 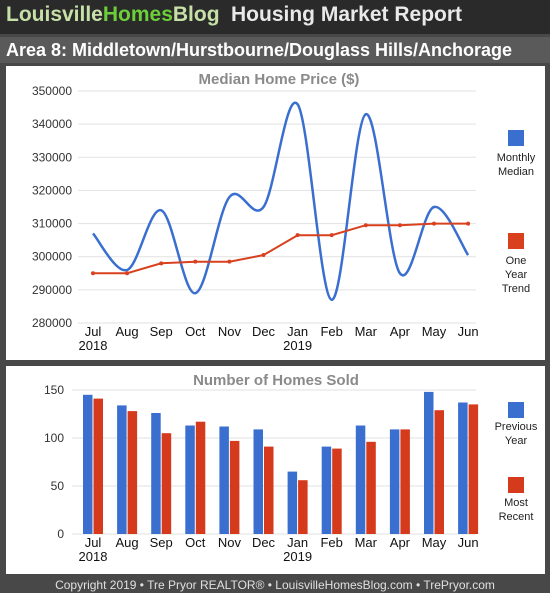 What do you see at coordinates (516, 289) in the screenshot?
I see `legend-label: Trend` at bounding box center [516, 289].